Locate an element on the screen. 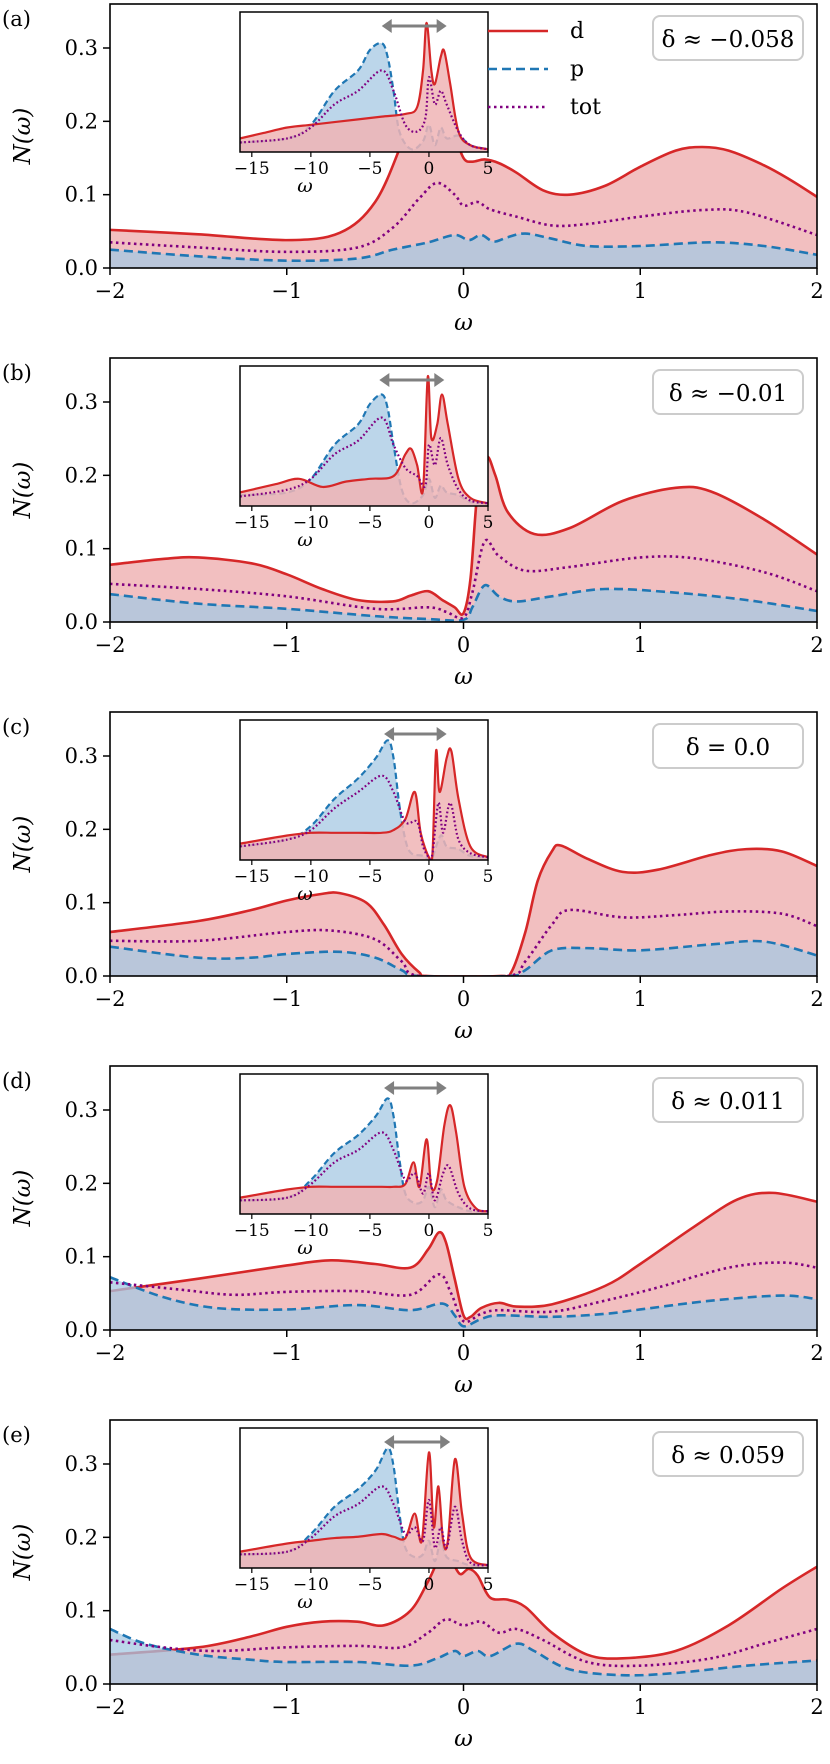  legend-label-tot: tot is located at coordinates (585, 107).